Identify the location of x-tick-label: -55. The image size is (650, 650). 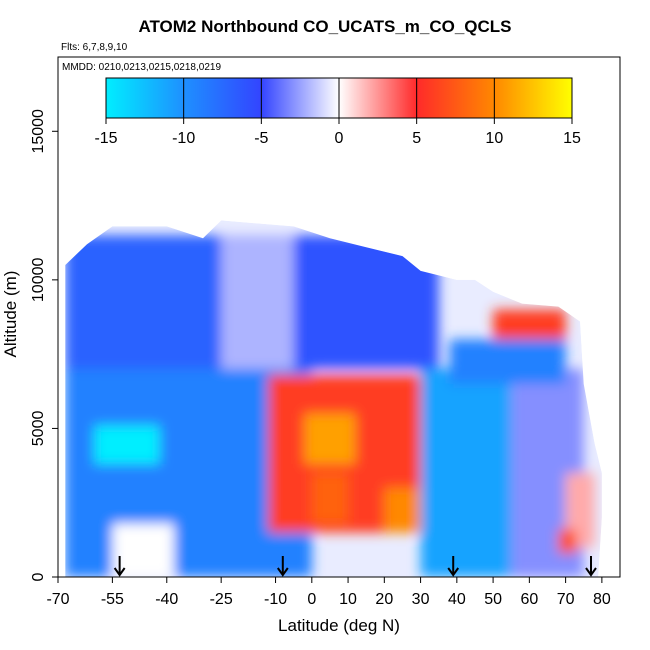
(112, 599).